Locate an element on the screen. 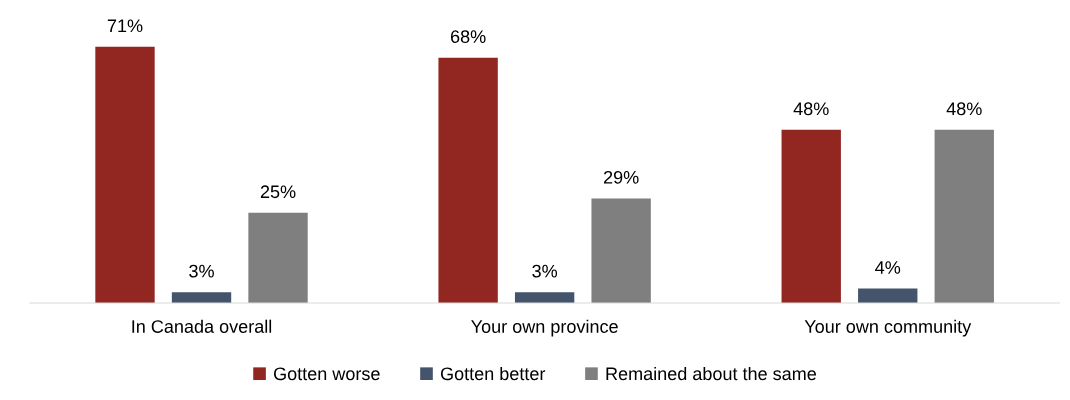 Image resolution: width=1070 pixels, height=400 pixels. data-label: 29% is located at coordinates (621, 177).